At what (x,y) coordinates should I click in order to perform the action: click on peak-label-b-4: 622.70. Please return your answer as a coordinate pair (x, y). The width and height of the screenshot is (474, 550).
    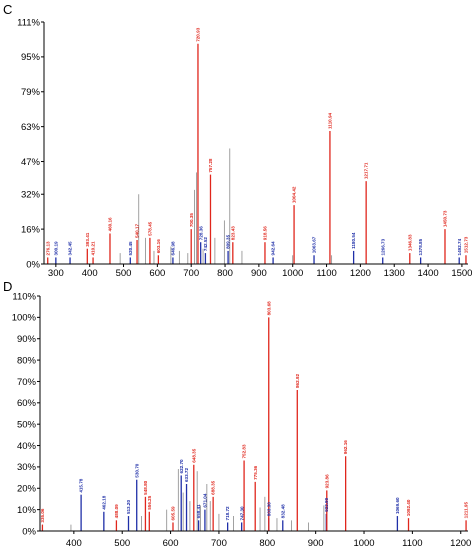
    Looking at the image, I should click on (181, 466).